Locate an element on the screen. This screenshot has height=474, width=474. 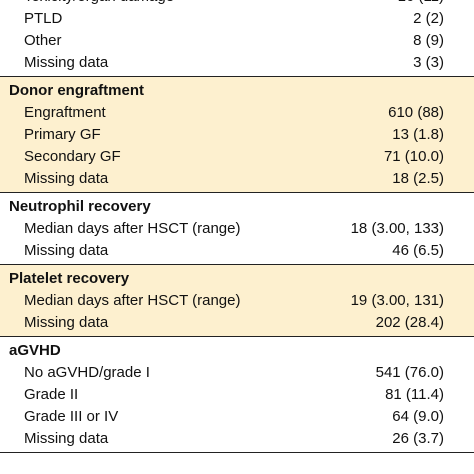
row-value: 13 (1.8) is located at coordinates (418, 134).